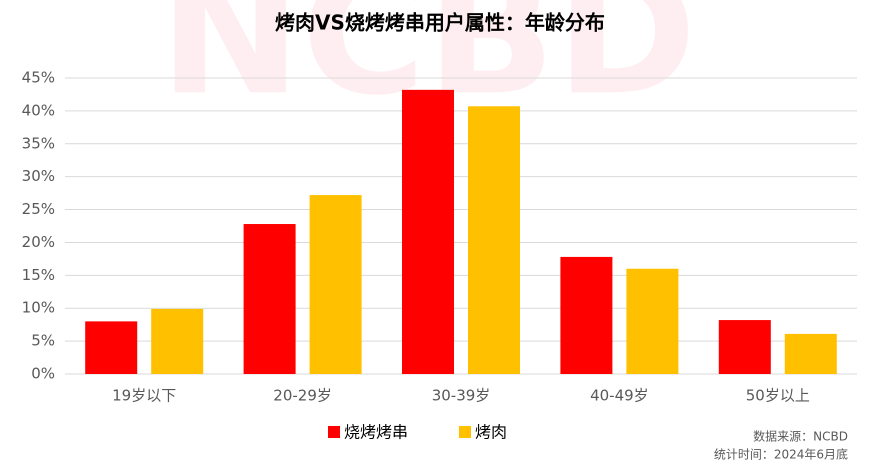 This screenshot has width=877, height=466. I want to click on y-tick-label: 15%, so click(38, 275).